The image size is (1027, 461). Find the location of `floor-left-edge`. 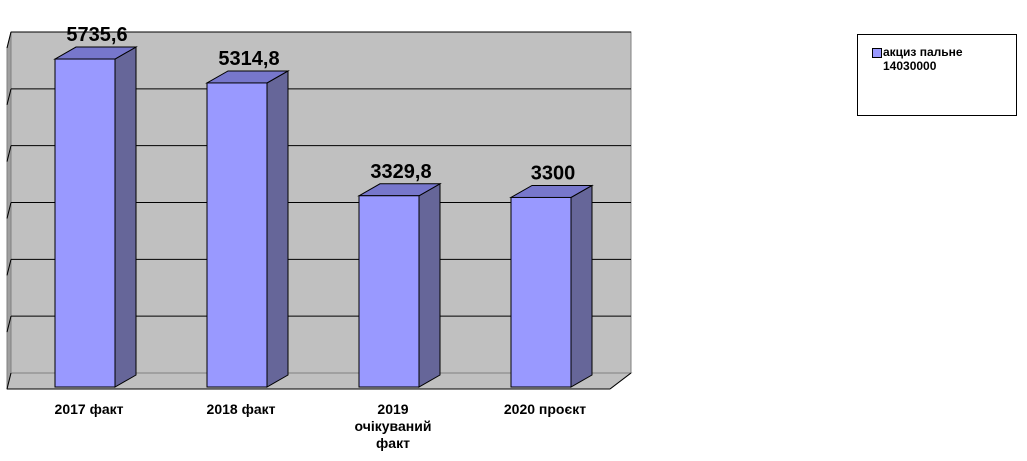

floor-left-edge is located at coordinates (9, 381).